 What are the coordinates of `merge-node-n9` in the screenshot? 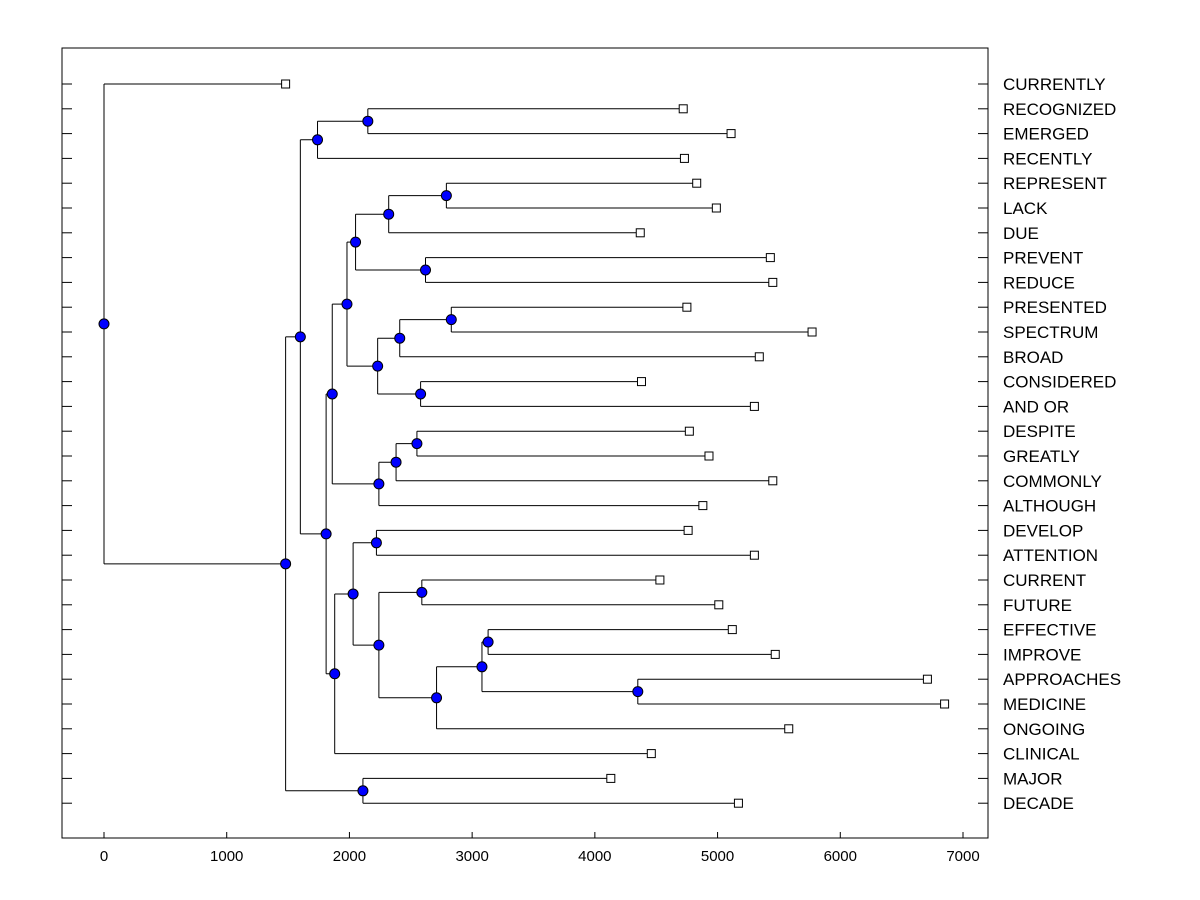 It's located at (421, 394).